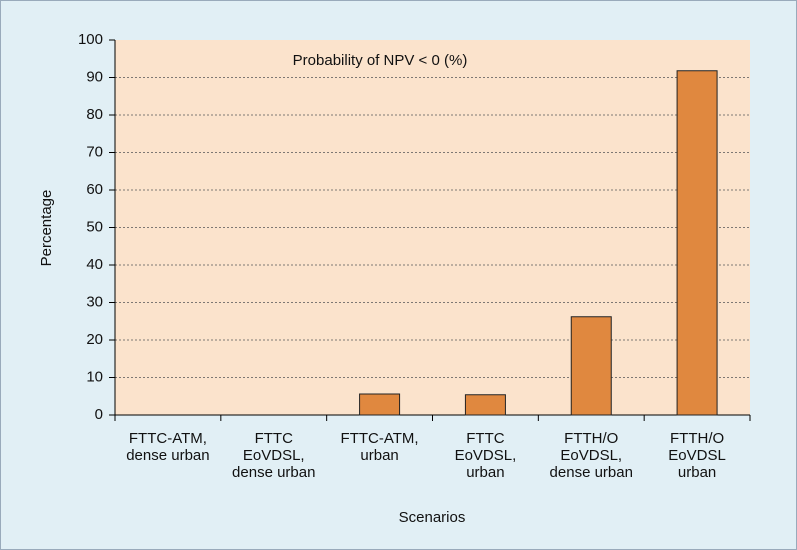 The width and height of the screenshot is (797, 550). I want to click on y-tick-label: 50, so click(94, 226).